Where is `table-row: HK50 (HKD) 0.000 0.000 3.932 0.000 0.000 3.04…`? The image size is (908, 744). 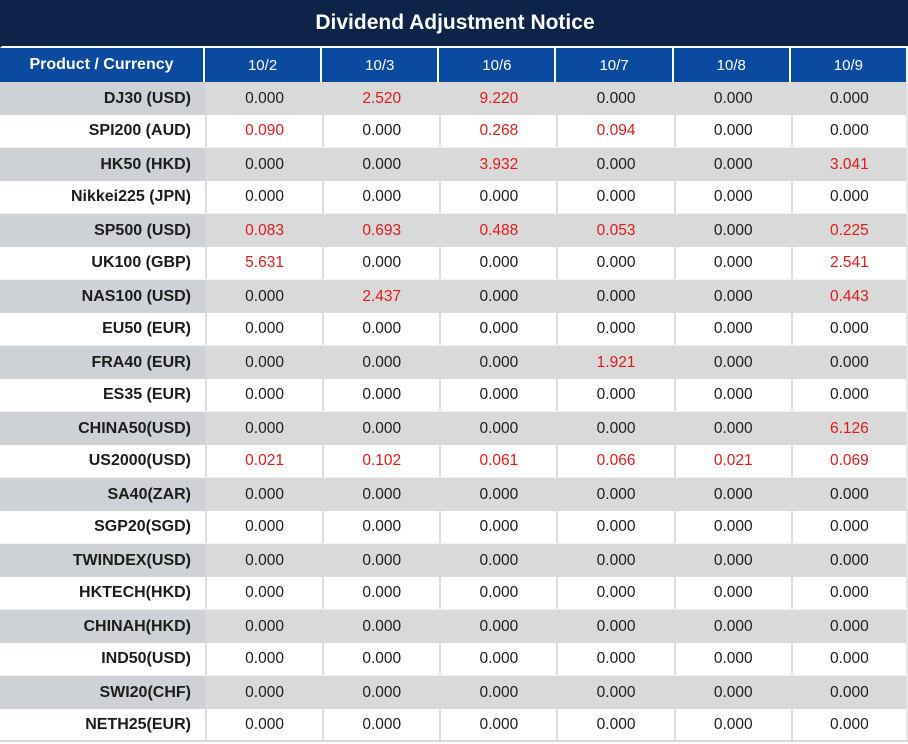
table-row: HK50 (HKD) 0.000 0.000 3.932 0.000 0.000 3.04… is located at coordinates (454, 164).